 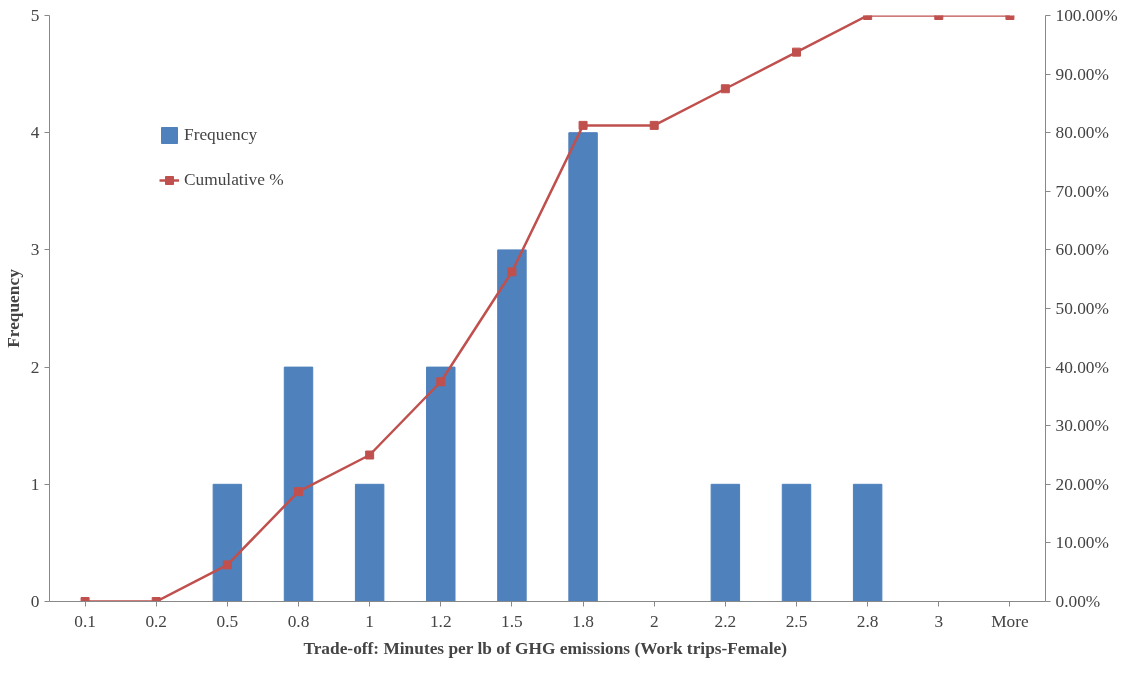 I want to click on y2-tick-label: 0.00%, so click(x=1078, y=601).